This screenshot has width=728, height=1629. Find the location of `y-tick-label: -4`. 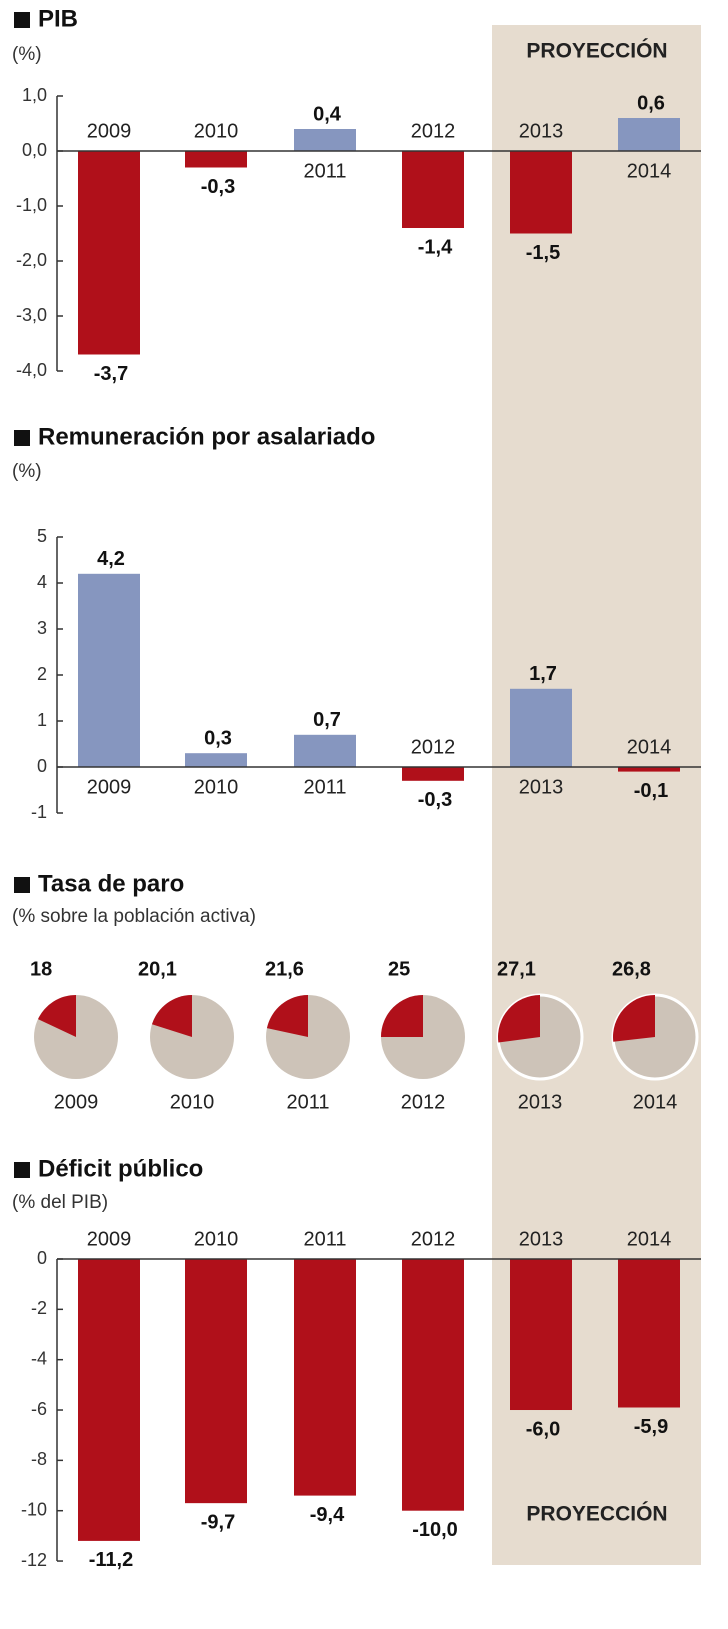

y-tick-label: -4 is located at coordinates (39, 1358).